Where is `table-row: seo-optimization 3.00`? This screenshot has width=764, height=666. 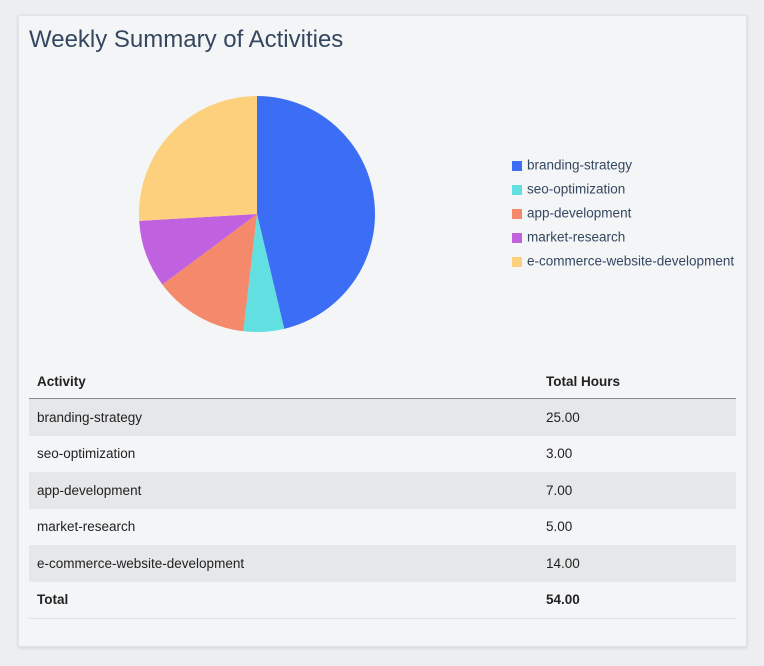
table-row: seo-optimization 3.00 is located at coordinates (382, 454).